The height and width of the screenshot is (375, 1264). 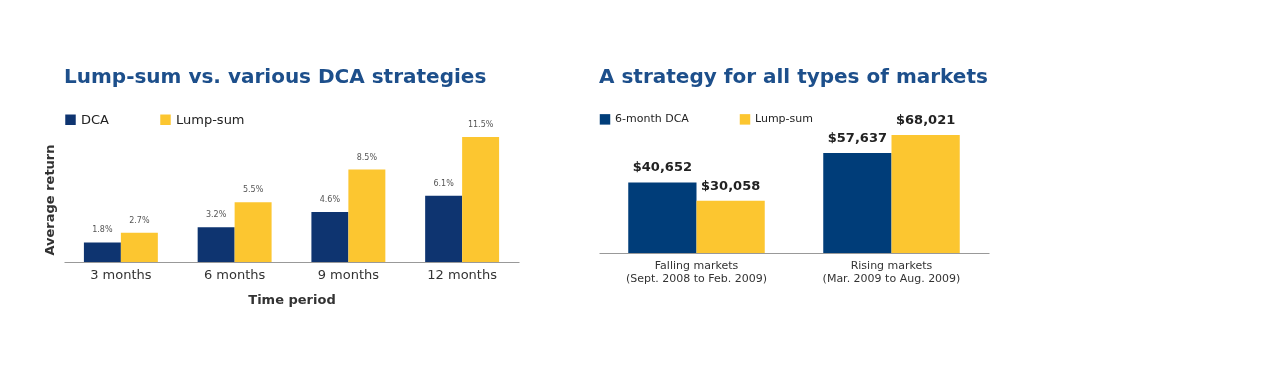 I want to click on legend-label: DCA, so click(x=95, y=119).